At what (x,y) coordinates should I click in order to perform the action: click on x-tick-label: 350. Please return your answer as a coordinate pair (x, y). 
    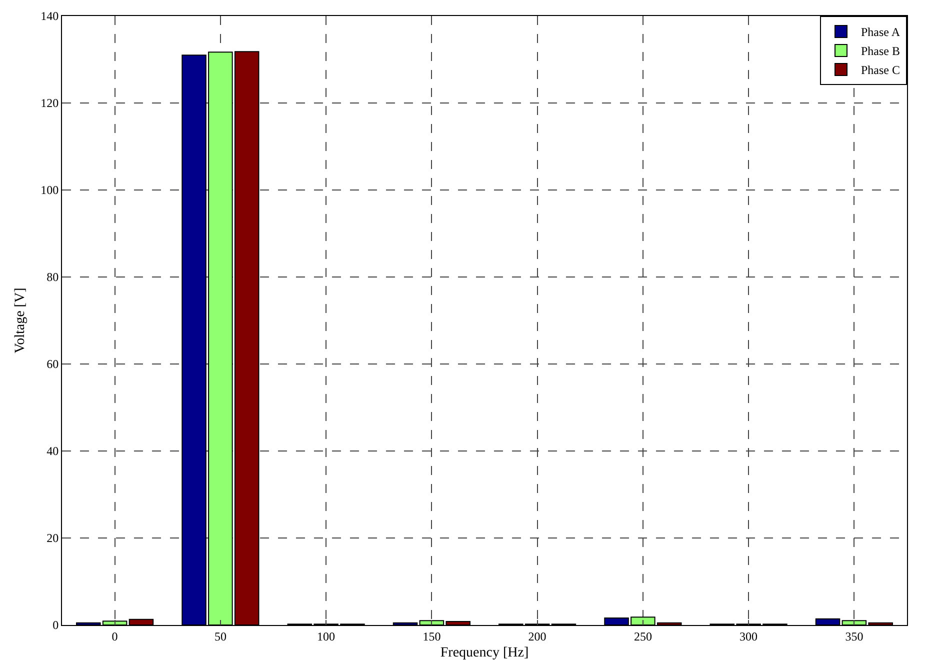
    Looking at the image, I should click on (854, 636).